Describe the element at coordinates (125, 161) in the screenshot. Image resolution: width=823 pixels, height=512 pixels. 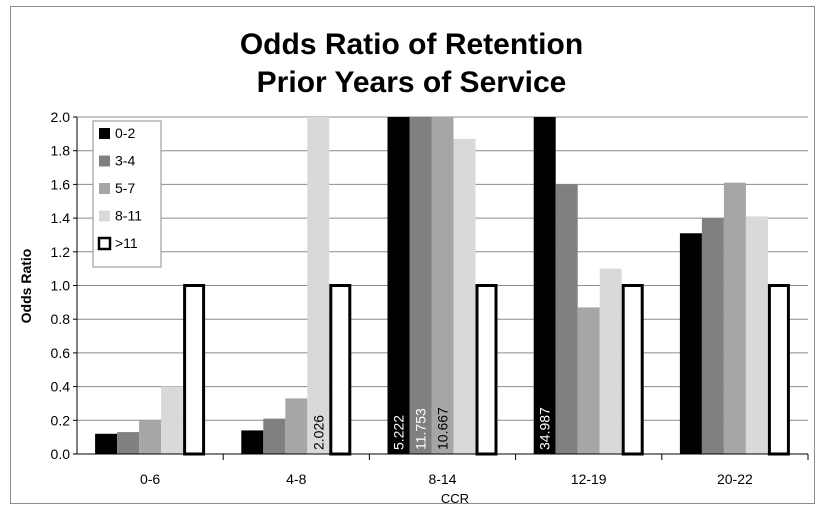
I see `legend-label: 3-4` at that location.